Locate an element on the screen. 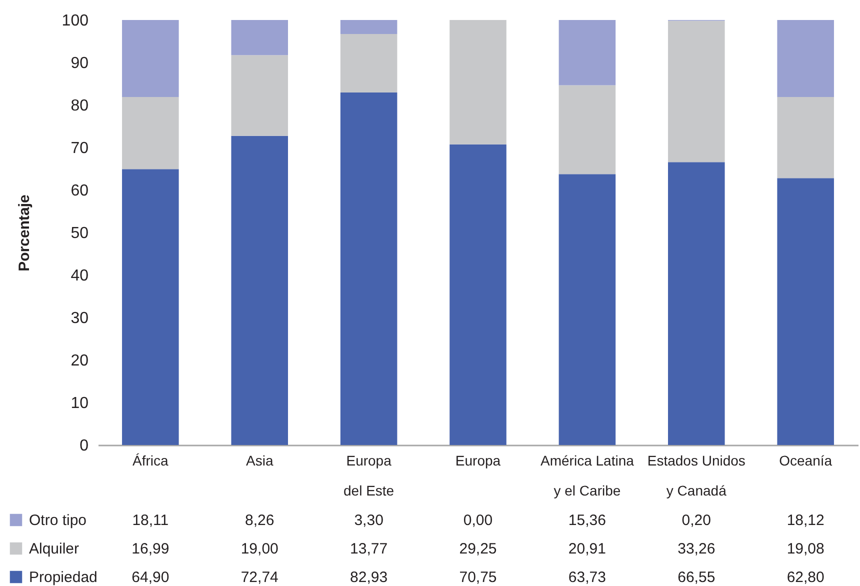 The height and width of the screenshot is (586, 860). data-label: 16,99 is located at coordinates (151, 549).